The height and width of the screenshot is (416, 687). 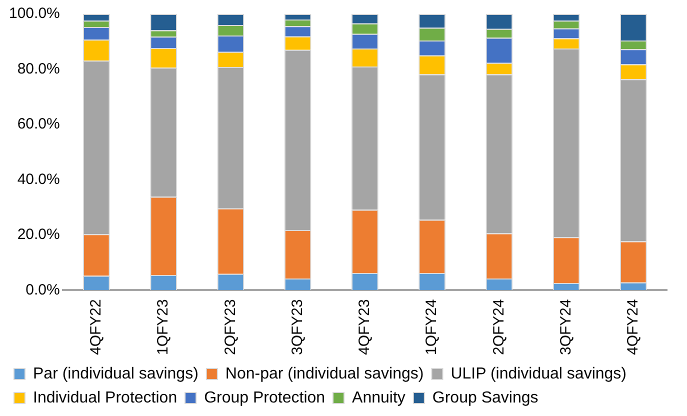 I want to click on x-tick-label: 3QFY24, so click(x=565, y=327).